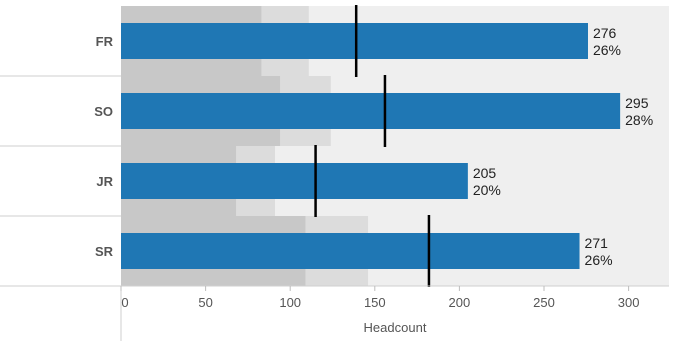 The image size is (682, 341). What do you see at coordinates (639, 120) in the screenshot?
I see `percent-label-so: 28%` at bounding box center [639, 120].